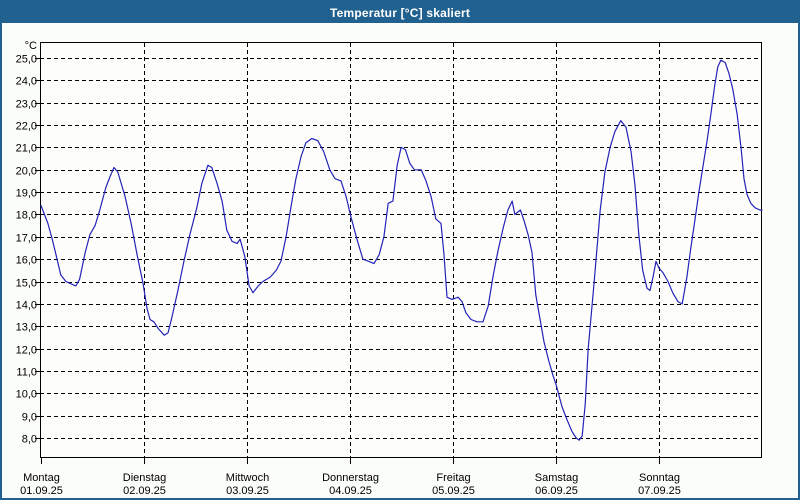 The width and height of the screenshot is (800, 500). Describe the element at coordinates (31, 46) in the screenshot. I see `y-axis-unit-label: °C` at that location.